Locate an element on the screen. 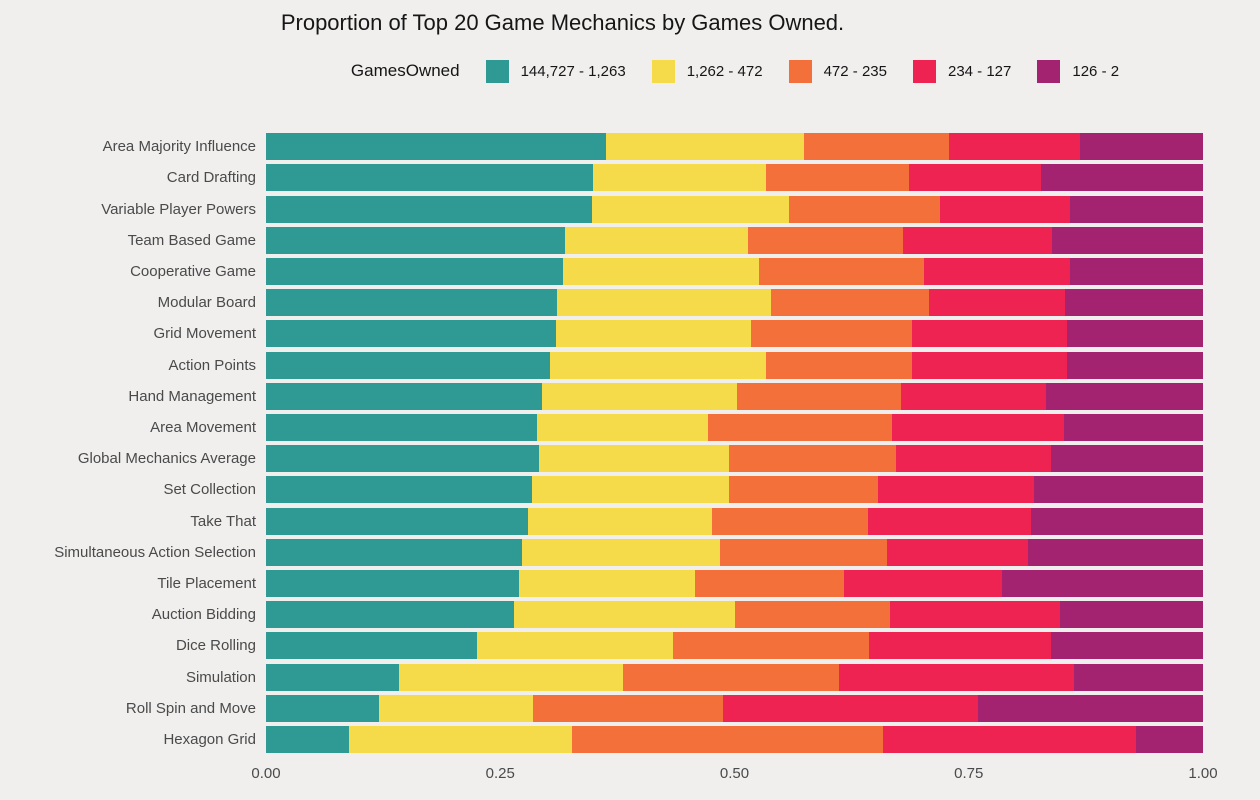  bar-row: Take That is located at coordinates (630, 520).